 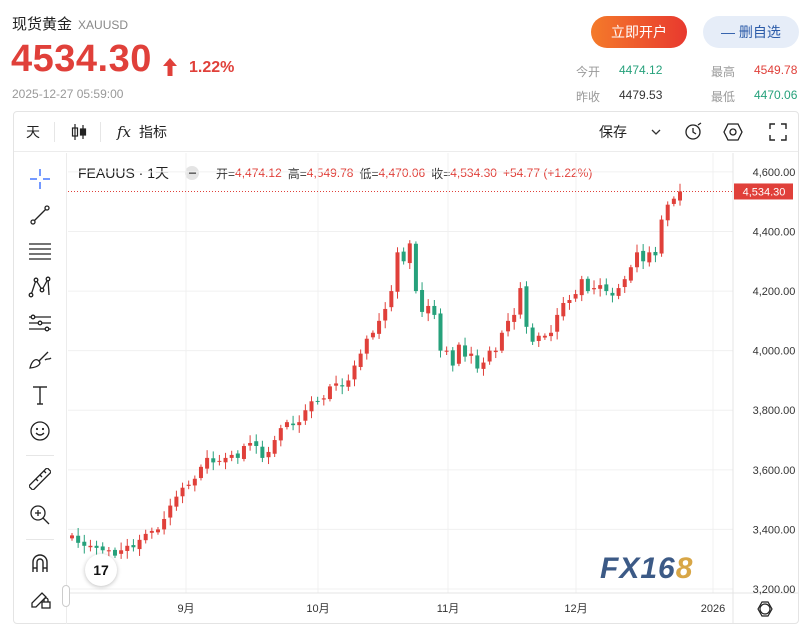 I want to click on remove-watchlist-button: — 删自选, so click(x=751, y=32).